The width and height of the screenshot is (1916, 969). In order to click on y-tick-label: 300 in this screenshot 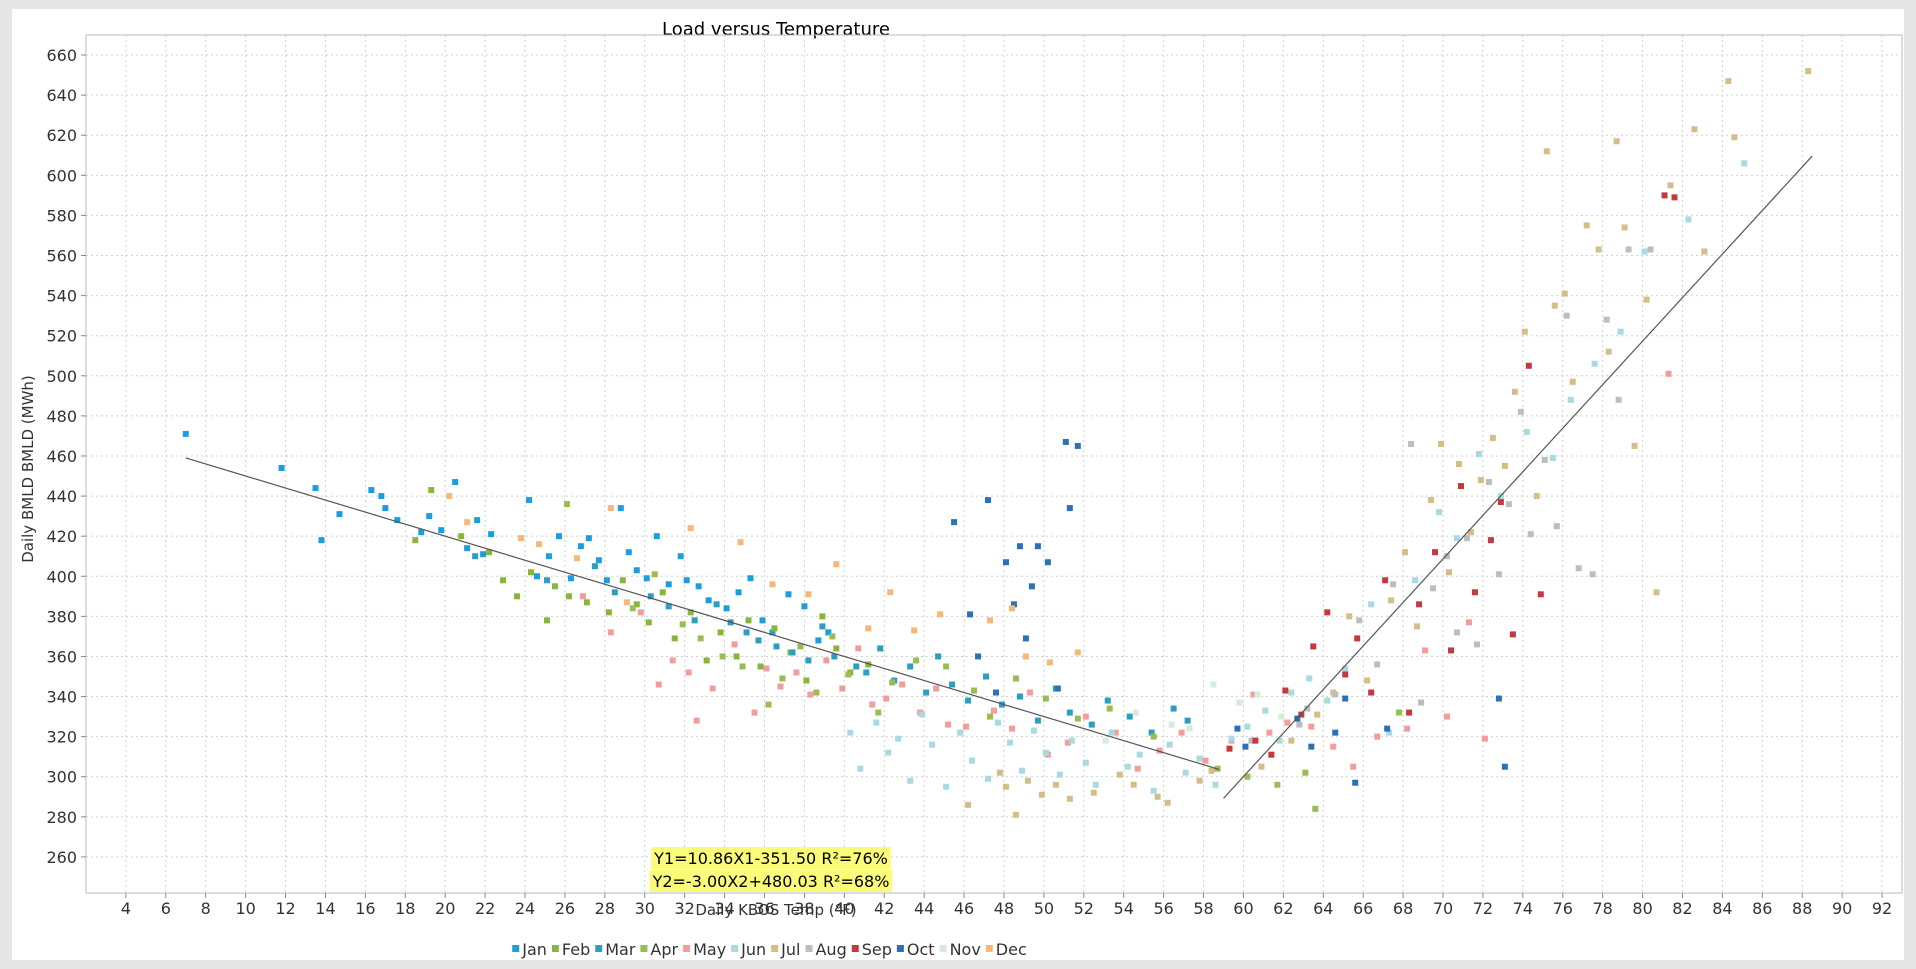, I will do `click(61, 777)`.